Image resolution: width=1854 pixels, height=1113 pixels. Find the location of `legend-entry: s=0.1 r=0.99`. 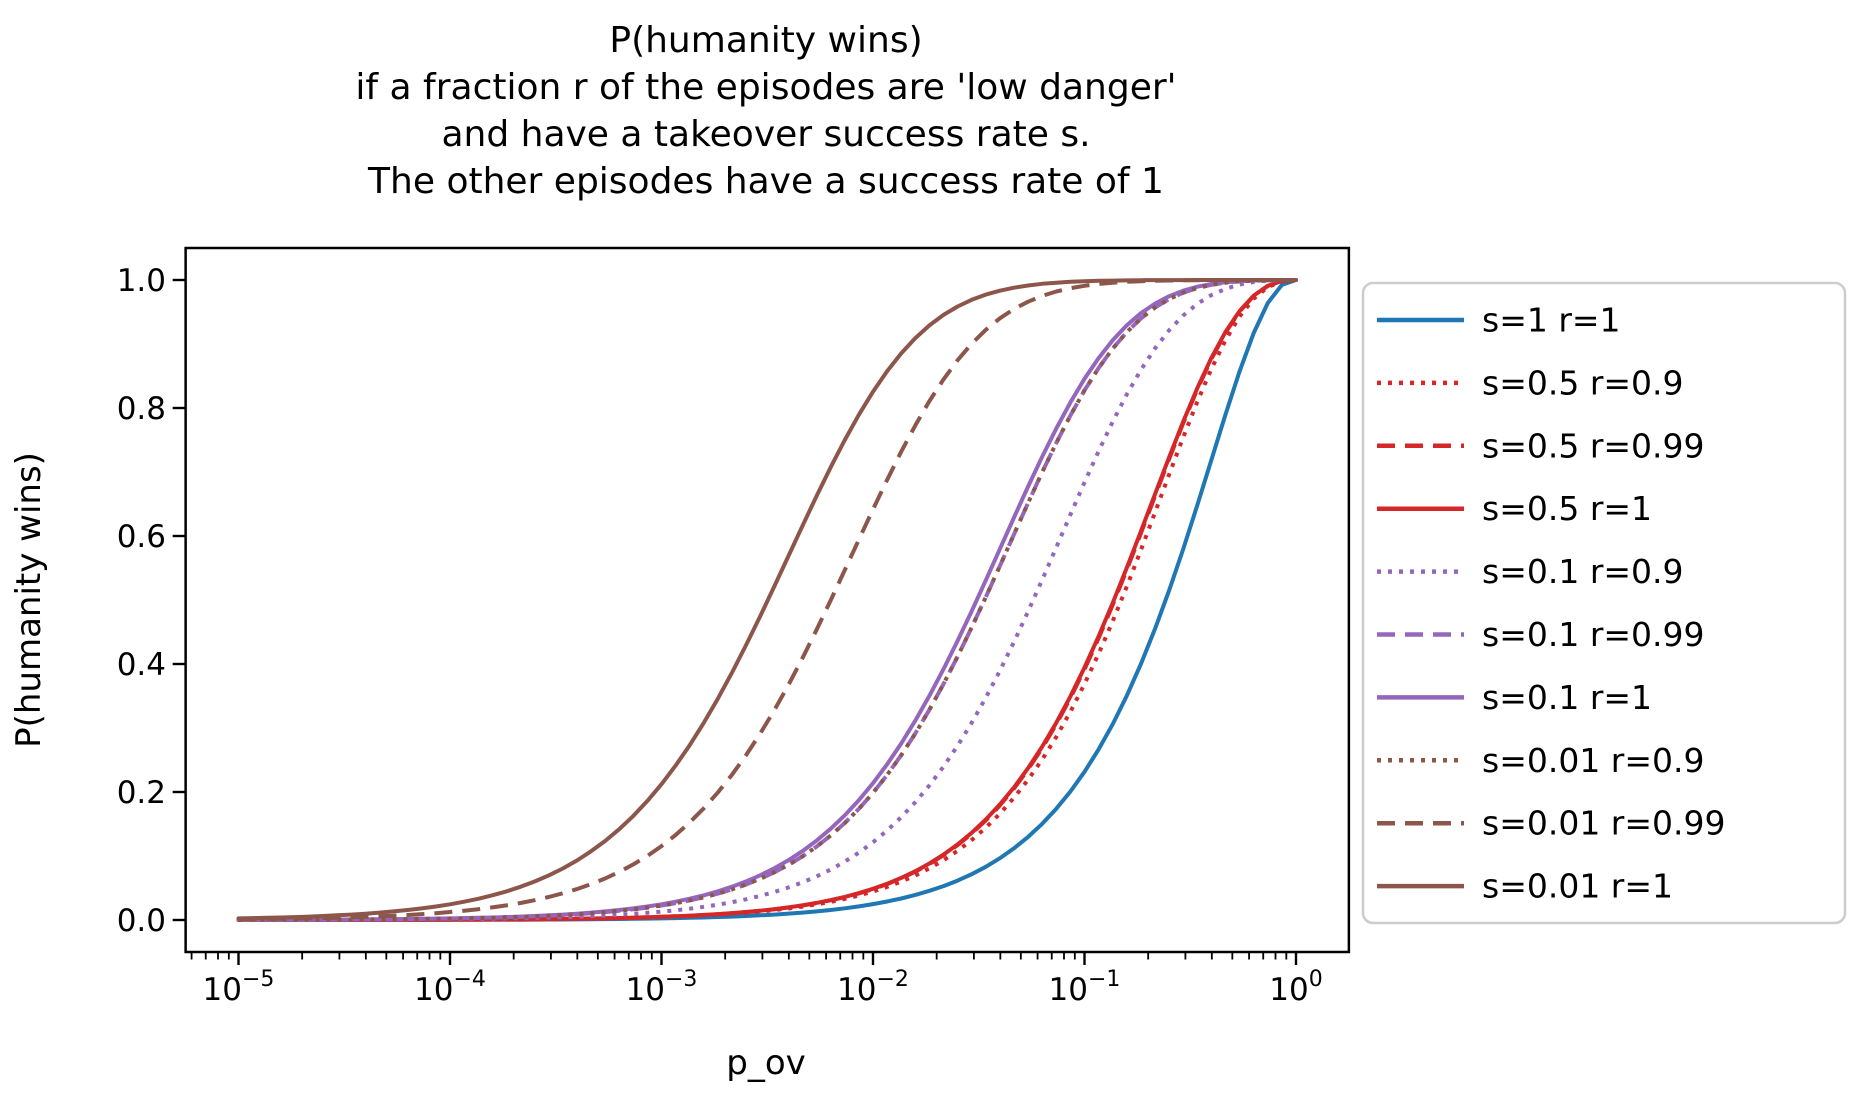

legend-entry: s=0.1 r=0.99 is located at coordinates (1541, 634).